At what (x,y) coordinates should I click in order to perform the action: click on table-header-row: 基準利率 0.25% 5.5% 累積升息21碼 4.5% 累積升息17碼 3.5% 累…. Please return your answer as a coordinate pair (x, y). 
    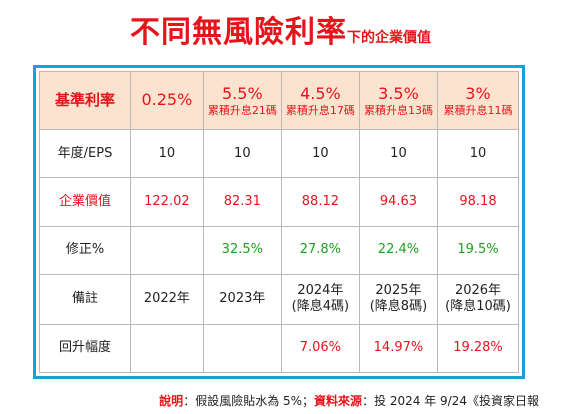
    Looking at the image, I should click on (279, 100).